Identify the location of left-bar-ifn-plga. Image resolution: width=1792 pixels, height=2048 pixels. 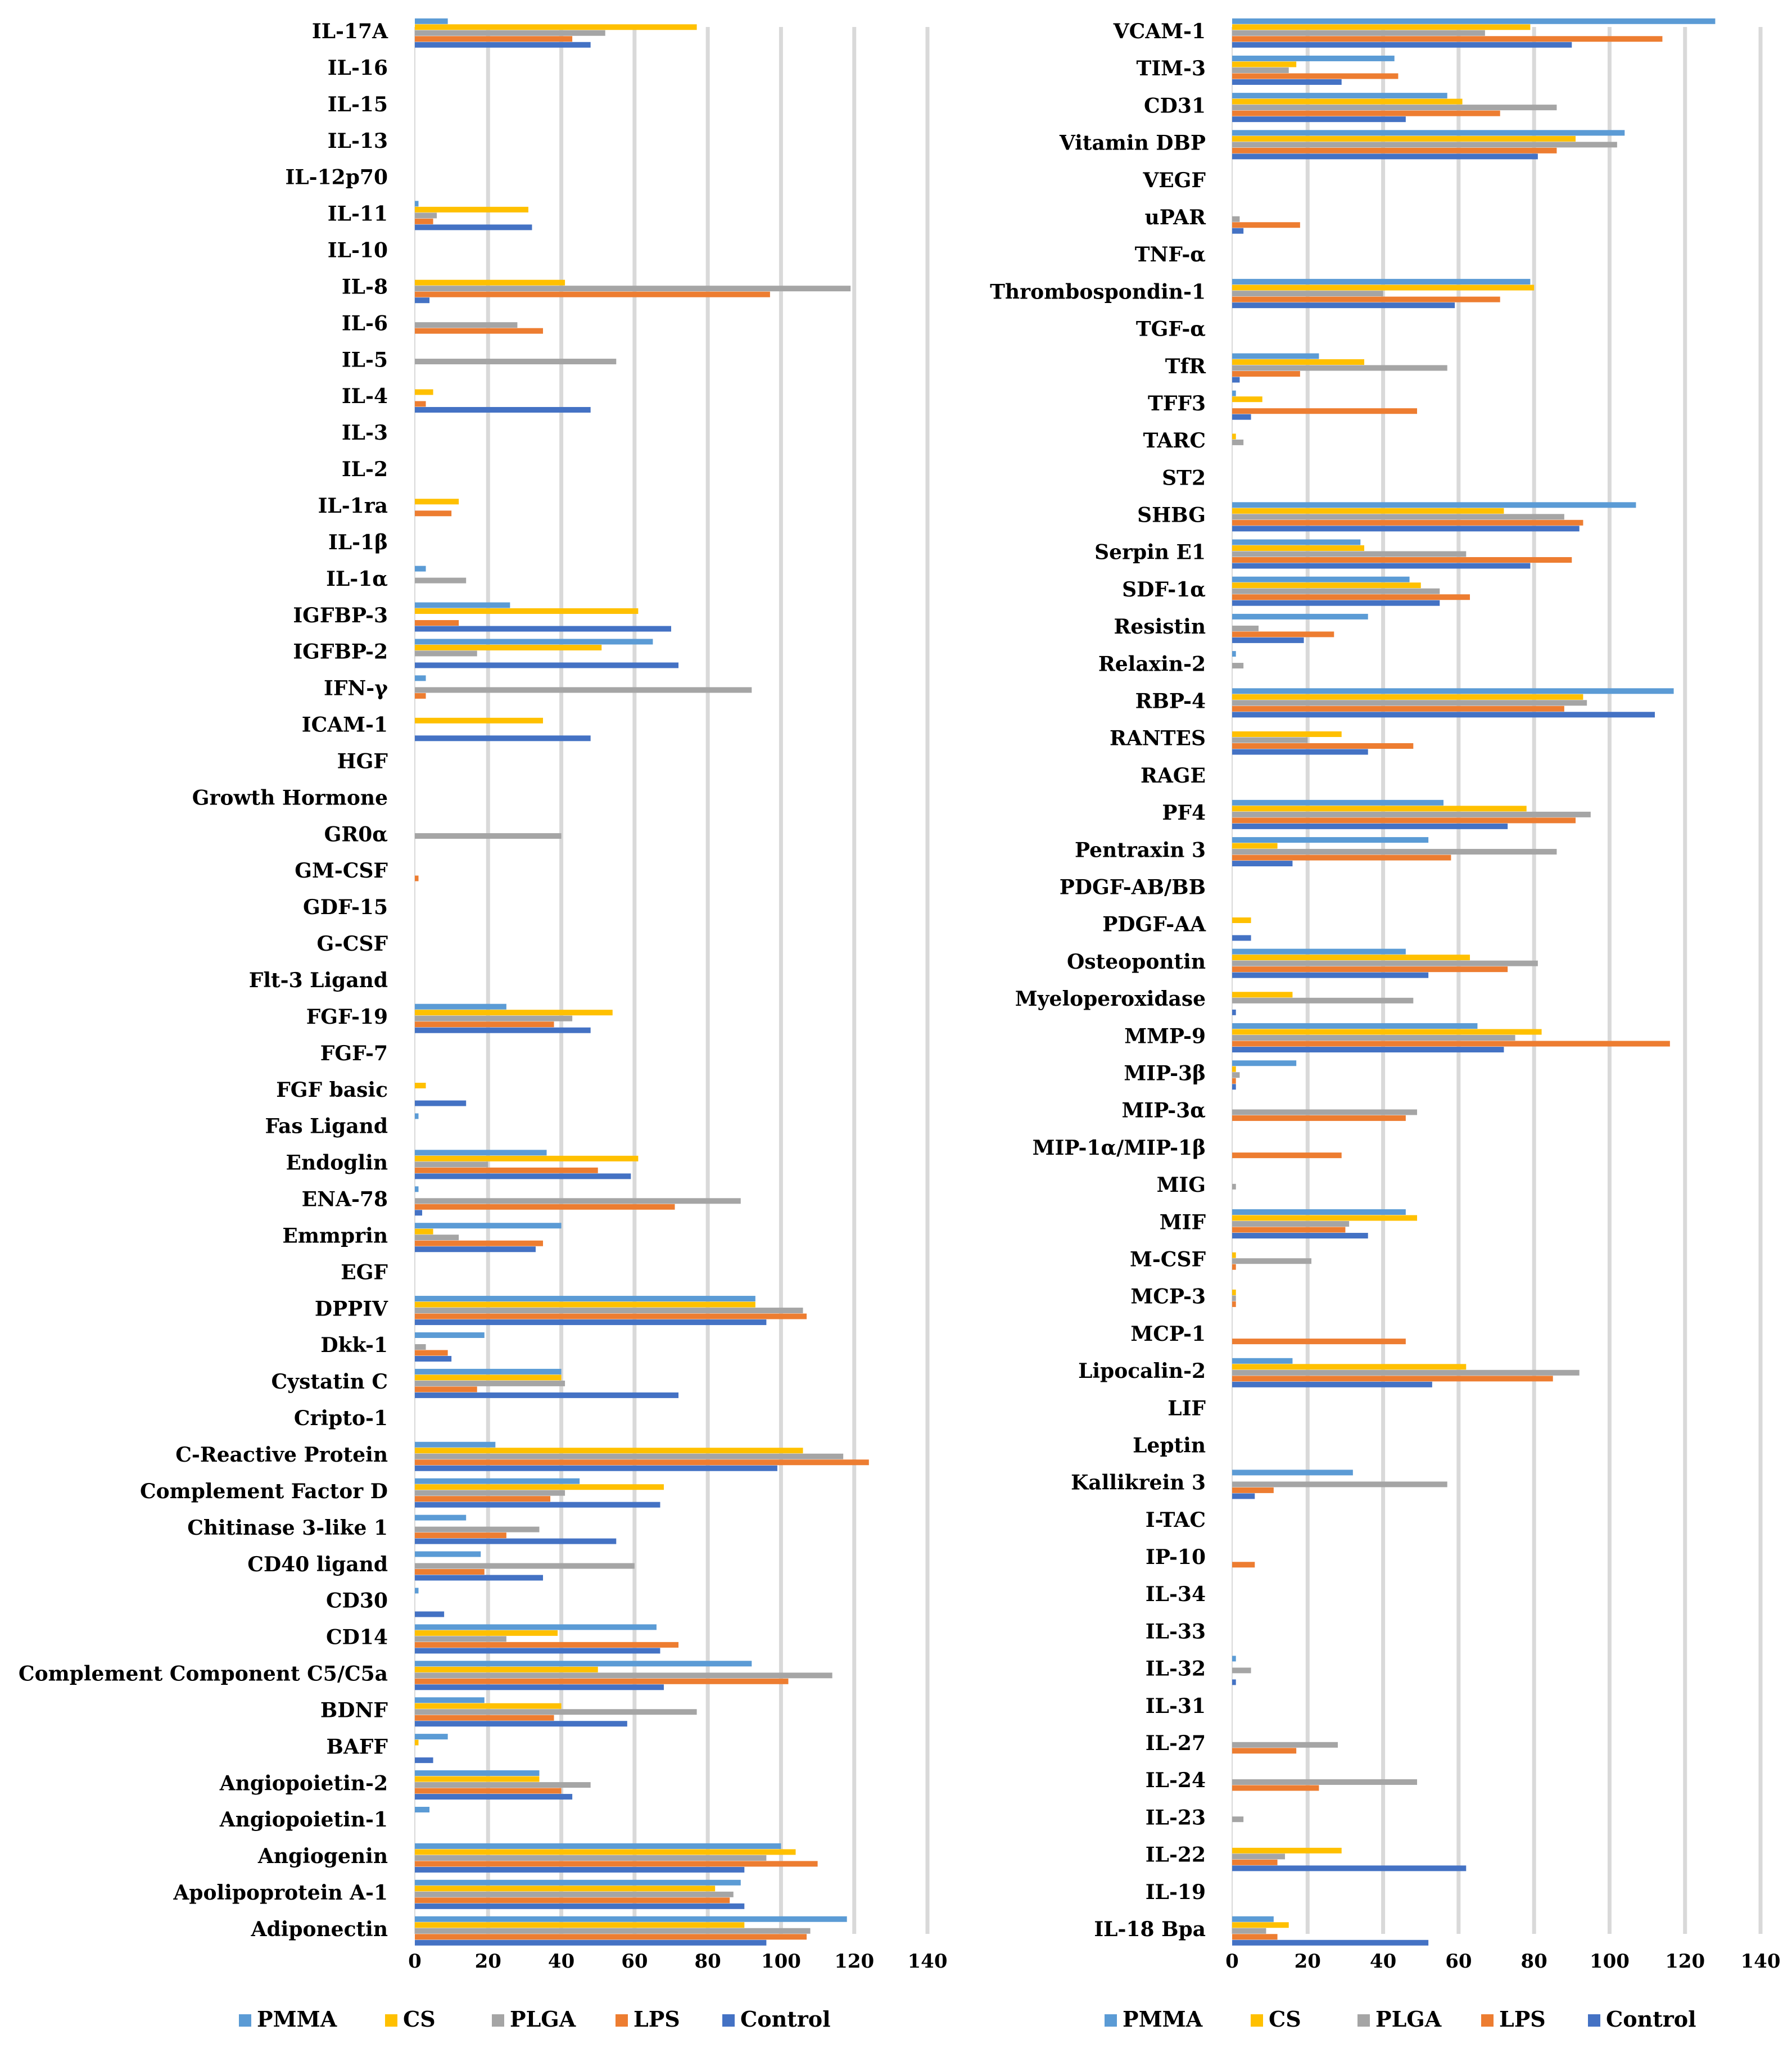
(583, 690).